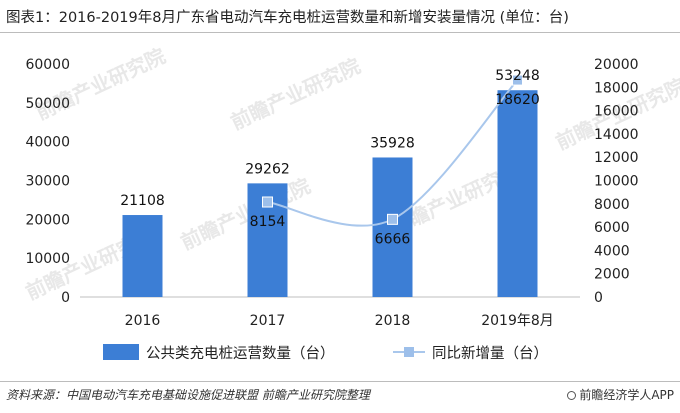 Image resolution: width=680 pixels, height=413 pixels. Describe the element at coordinates (268, 222) in the screenshot. I see `line-value-label: 8154` at that location.